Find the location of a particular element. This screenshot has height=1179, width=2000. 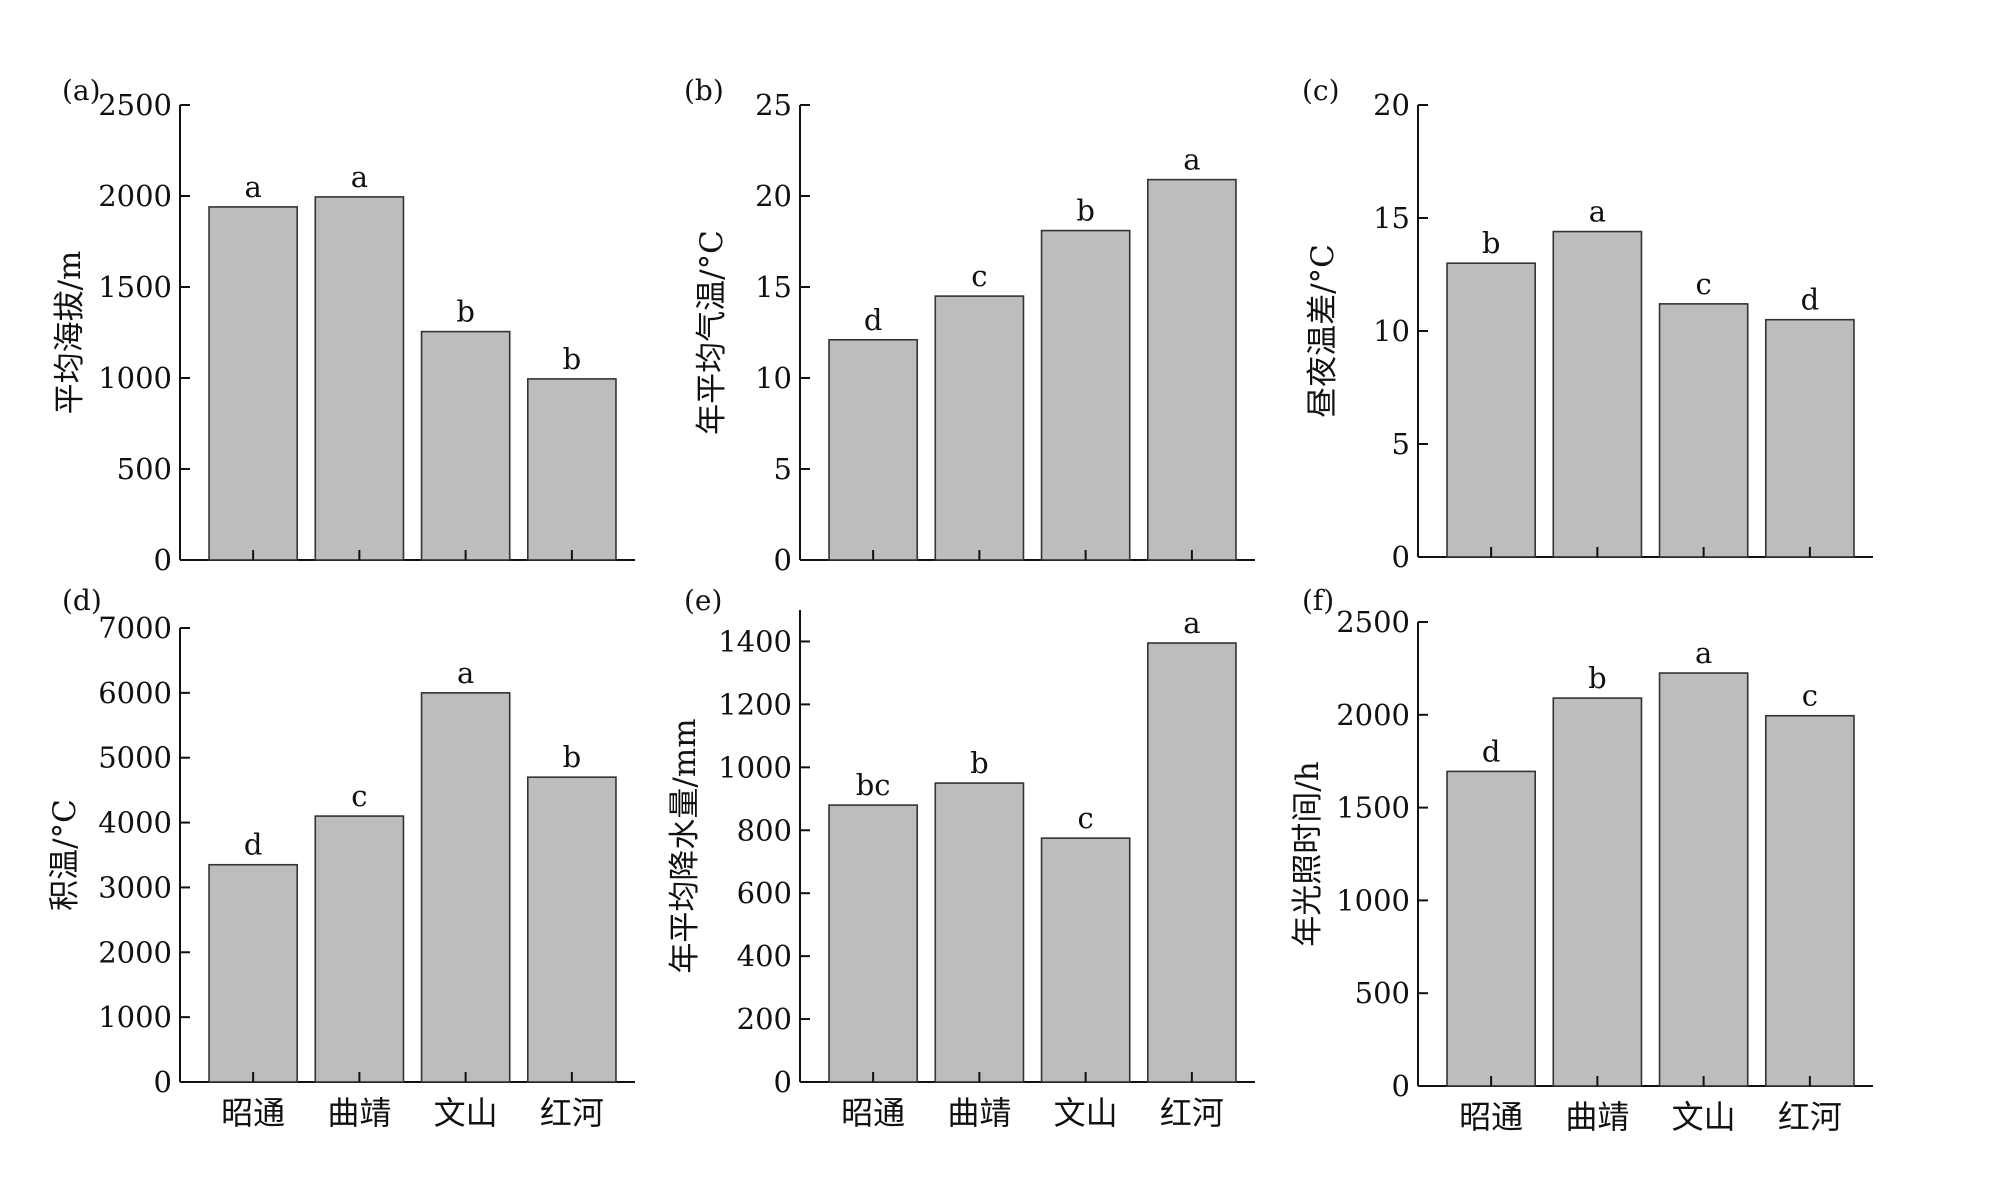

y-tick-label: 25 is located at coordinates (773, 105).